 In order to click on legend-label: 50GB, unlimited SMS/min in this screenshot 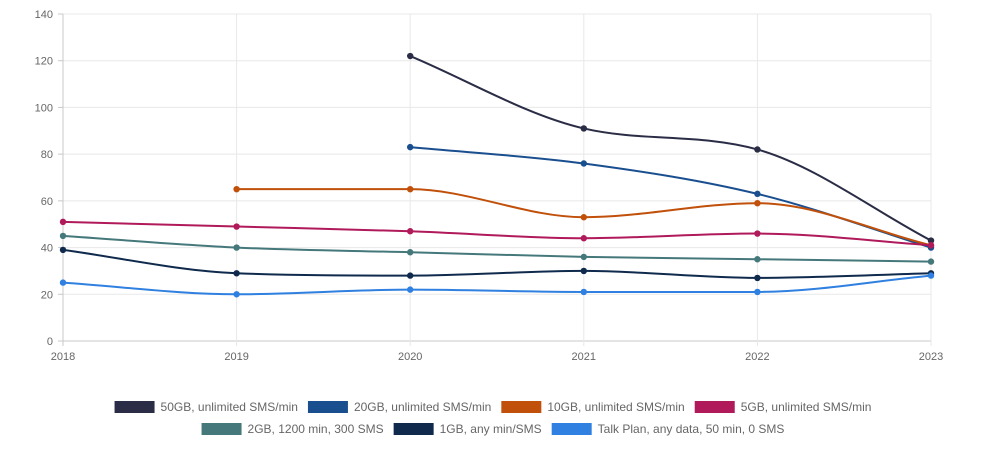, I will do `click(229, 407)`.